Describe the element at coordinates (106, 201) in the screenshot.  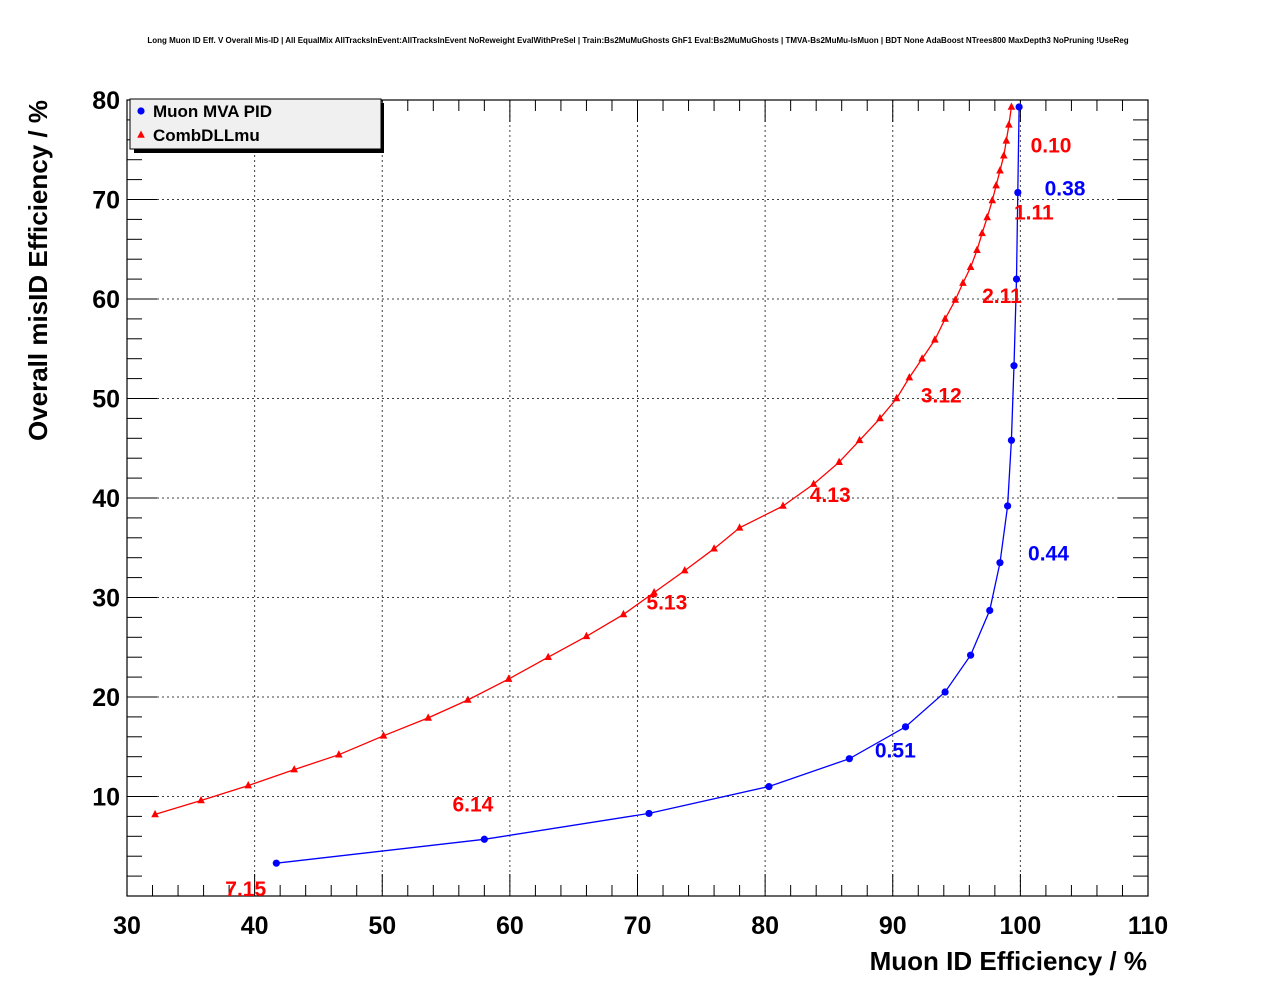
I see `y-tick-label: 70` at that location.